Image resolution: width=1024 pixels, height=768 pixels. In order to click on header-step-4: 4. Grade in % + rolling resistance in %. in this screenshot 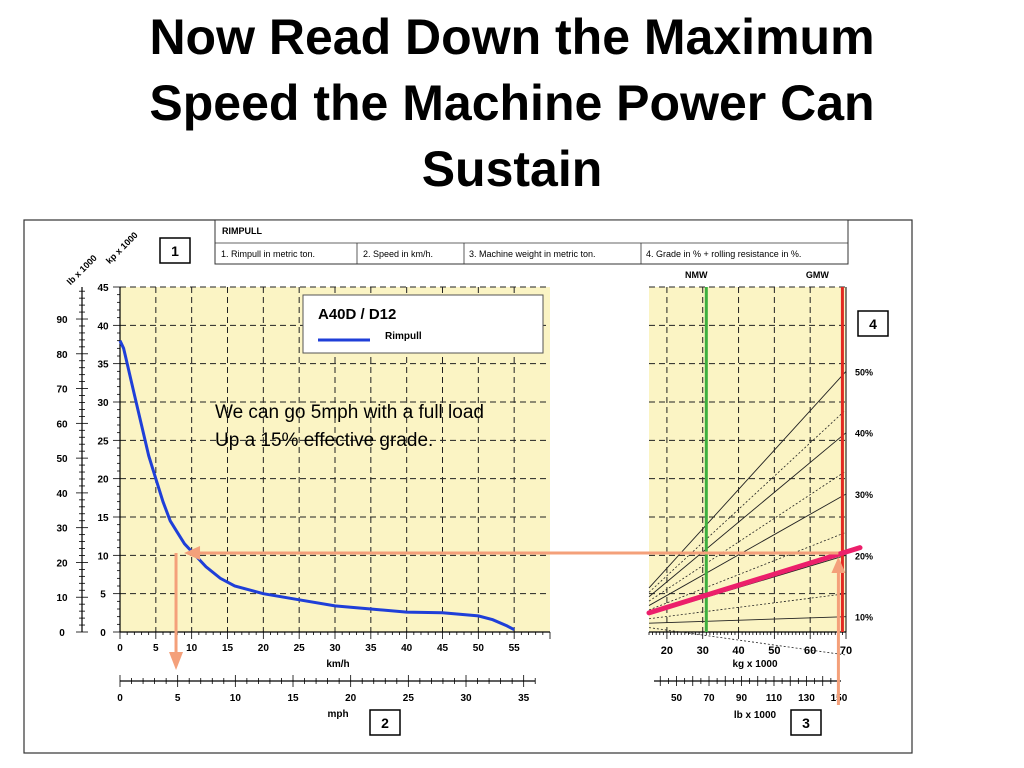, I will do `click(723, 254)`.